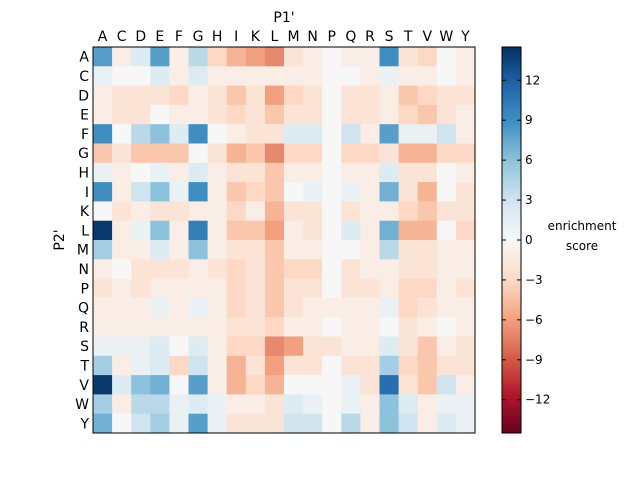  Describe the element at coordinates (122, 76) in the screenshot. I see `heatmap-cell-C-C` at that location.